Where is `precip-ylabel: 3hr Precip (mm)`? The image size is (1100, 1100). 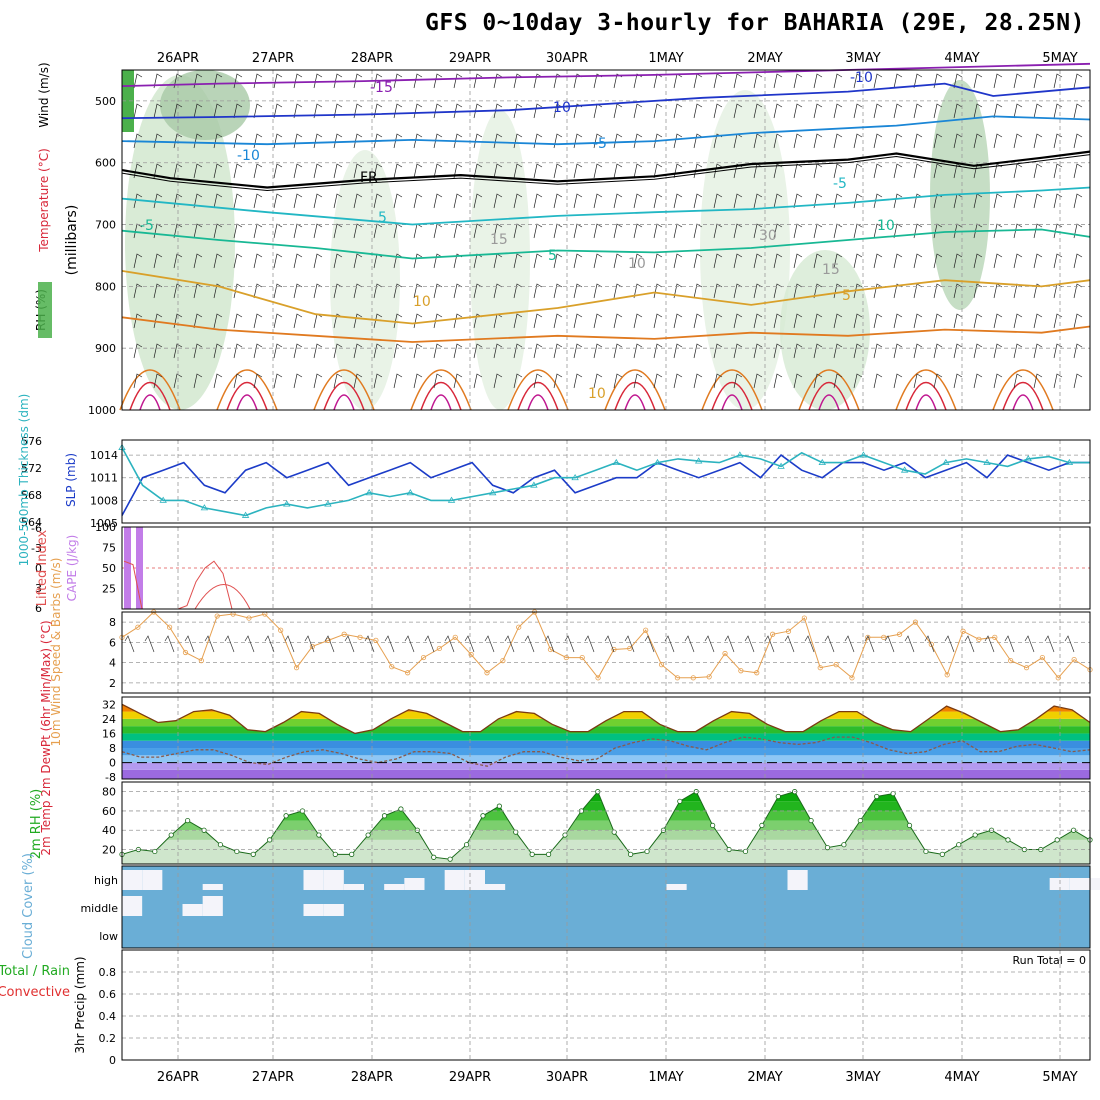
precip-ylabel: 3hr Precip (mm) is located at coordinates (80, 1004).